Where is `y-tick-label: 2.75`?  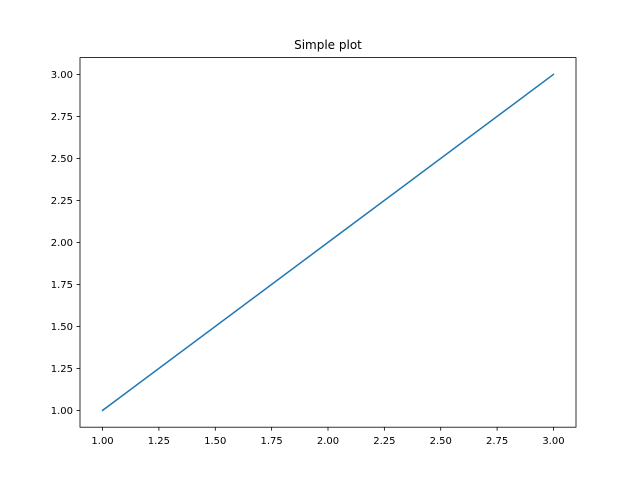 y-tick-label: 2.75 is located at coordinates (62, 117).